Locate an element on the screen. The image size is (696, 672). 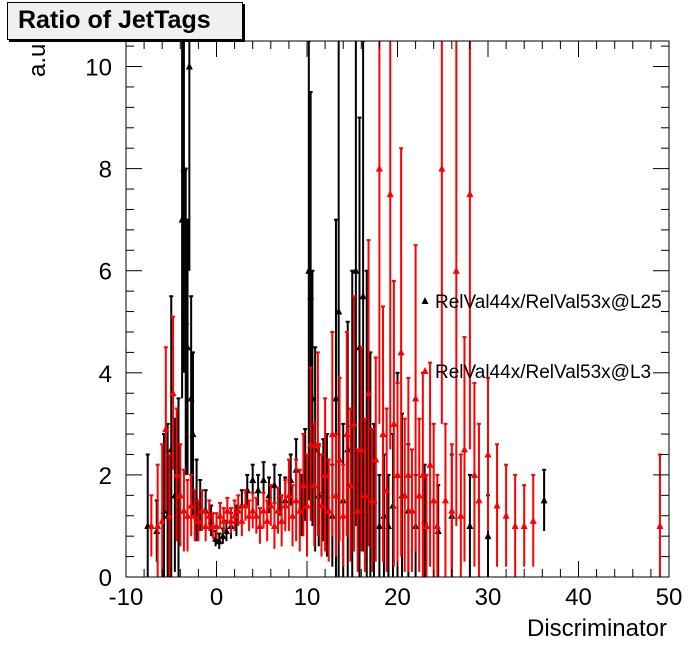
chart-title: Ratio of JetTags is located at coordinates (114, 20).